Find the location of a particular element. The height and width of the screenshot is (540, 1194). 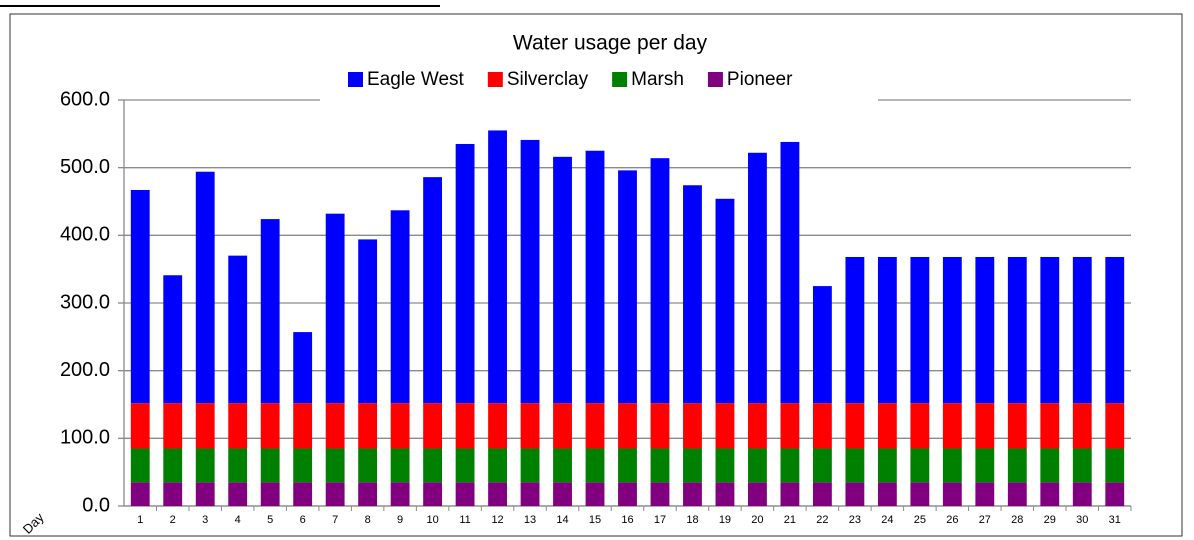

x-tick-label: 20 is located at coordinates (757, 520).